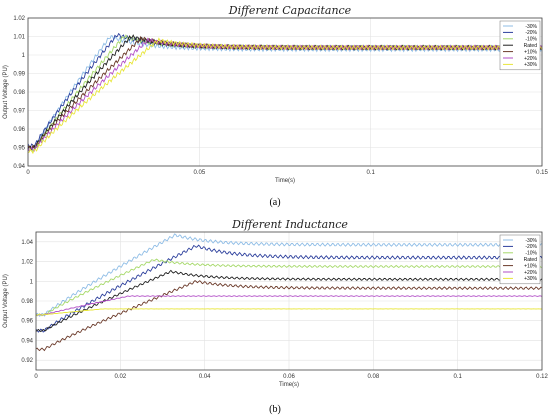  Describe the element at coordinates (373, 377) in the screenshot. I see `x-tick-label-b: 0.08` at that location.